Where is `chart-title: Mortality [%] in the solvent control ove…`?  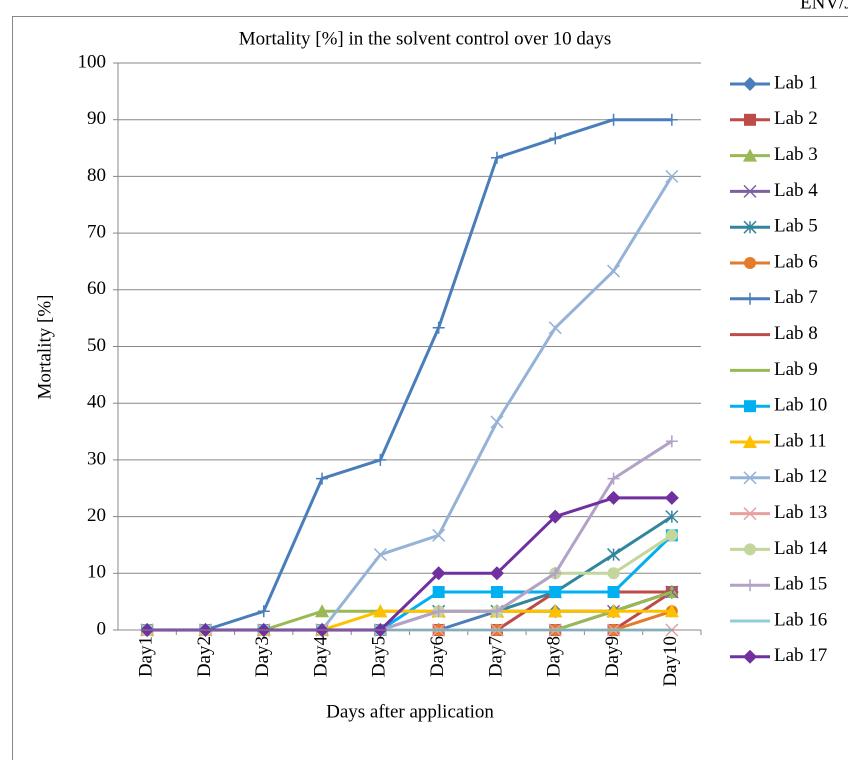
chart-title: Mortality [%] in the solvent control ove… is located at coordinates (425, 38).